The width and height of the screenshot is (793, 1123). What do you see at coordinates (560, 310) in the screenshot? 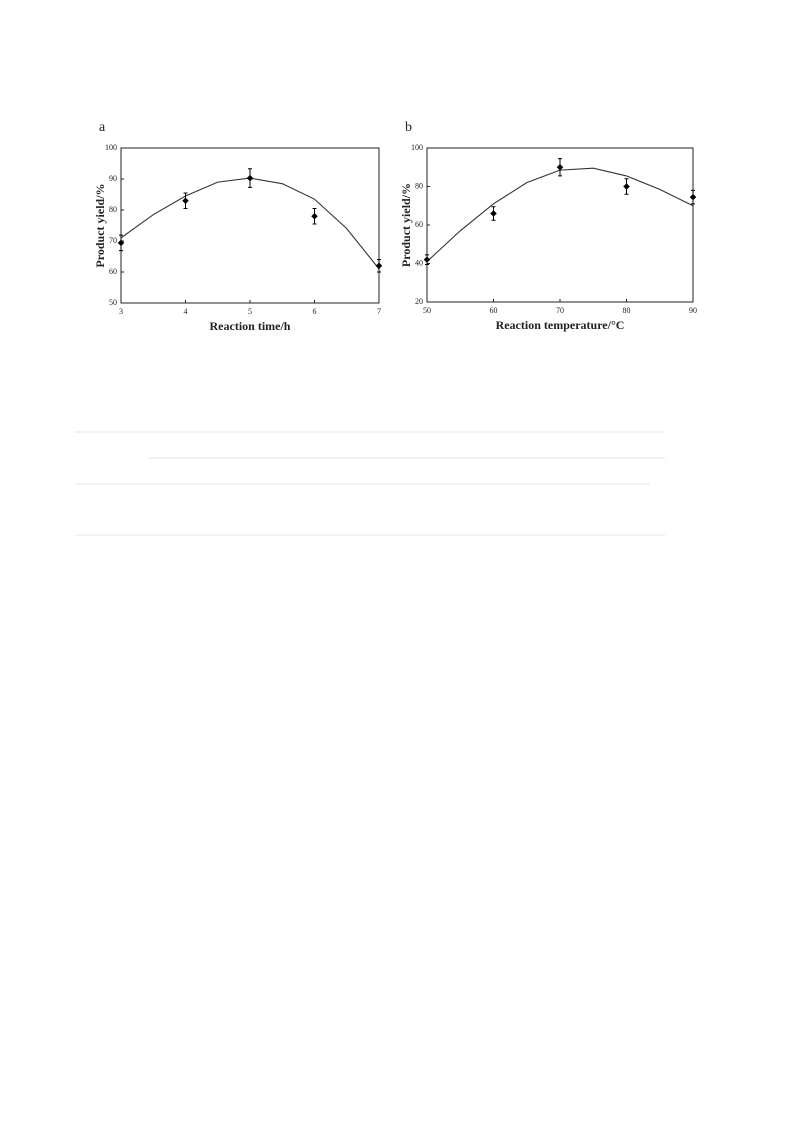
I see `x-tick-label: 70` at bounding box center [560, 310].